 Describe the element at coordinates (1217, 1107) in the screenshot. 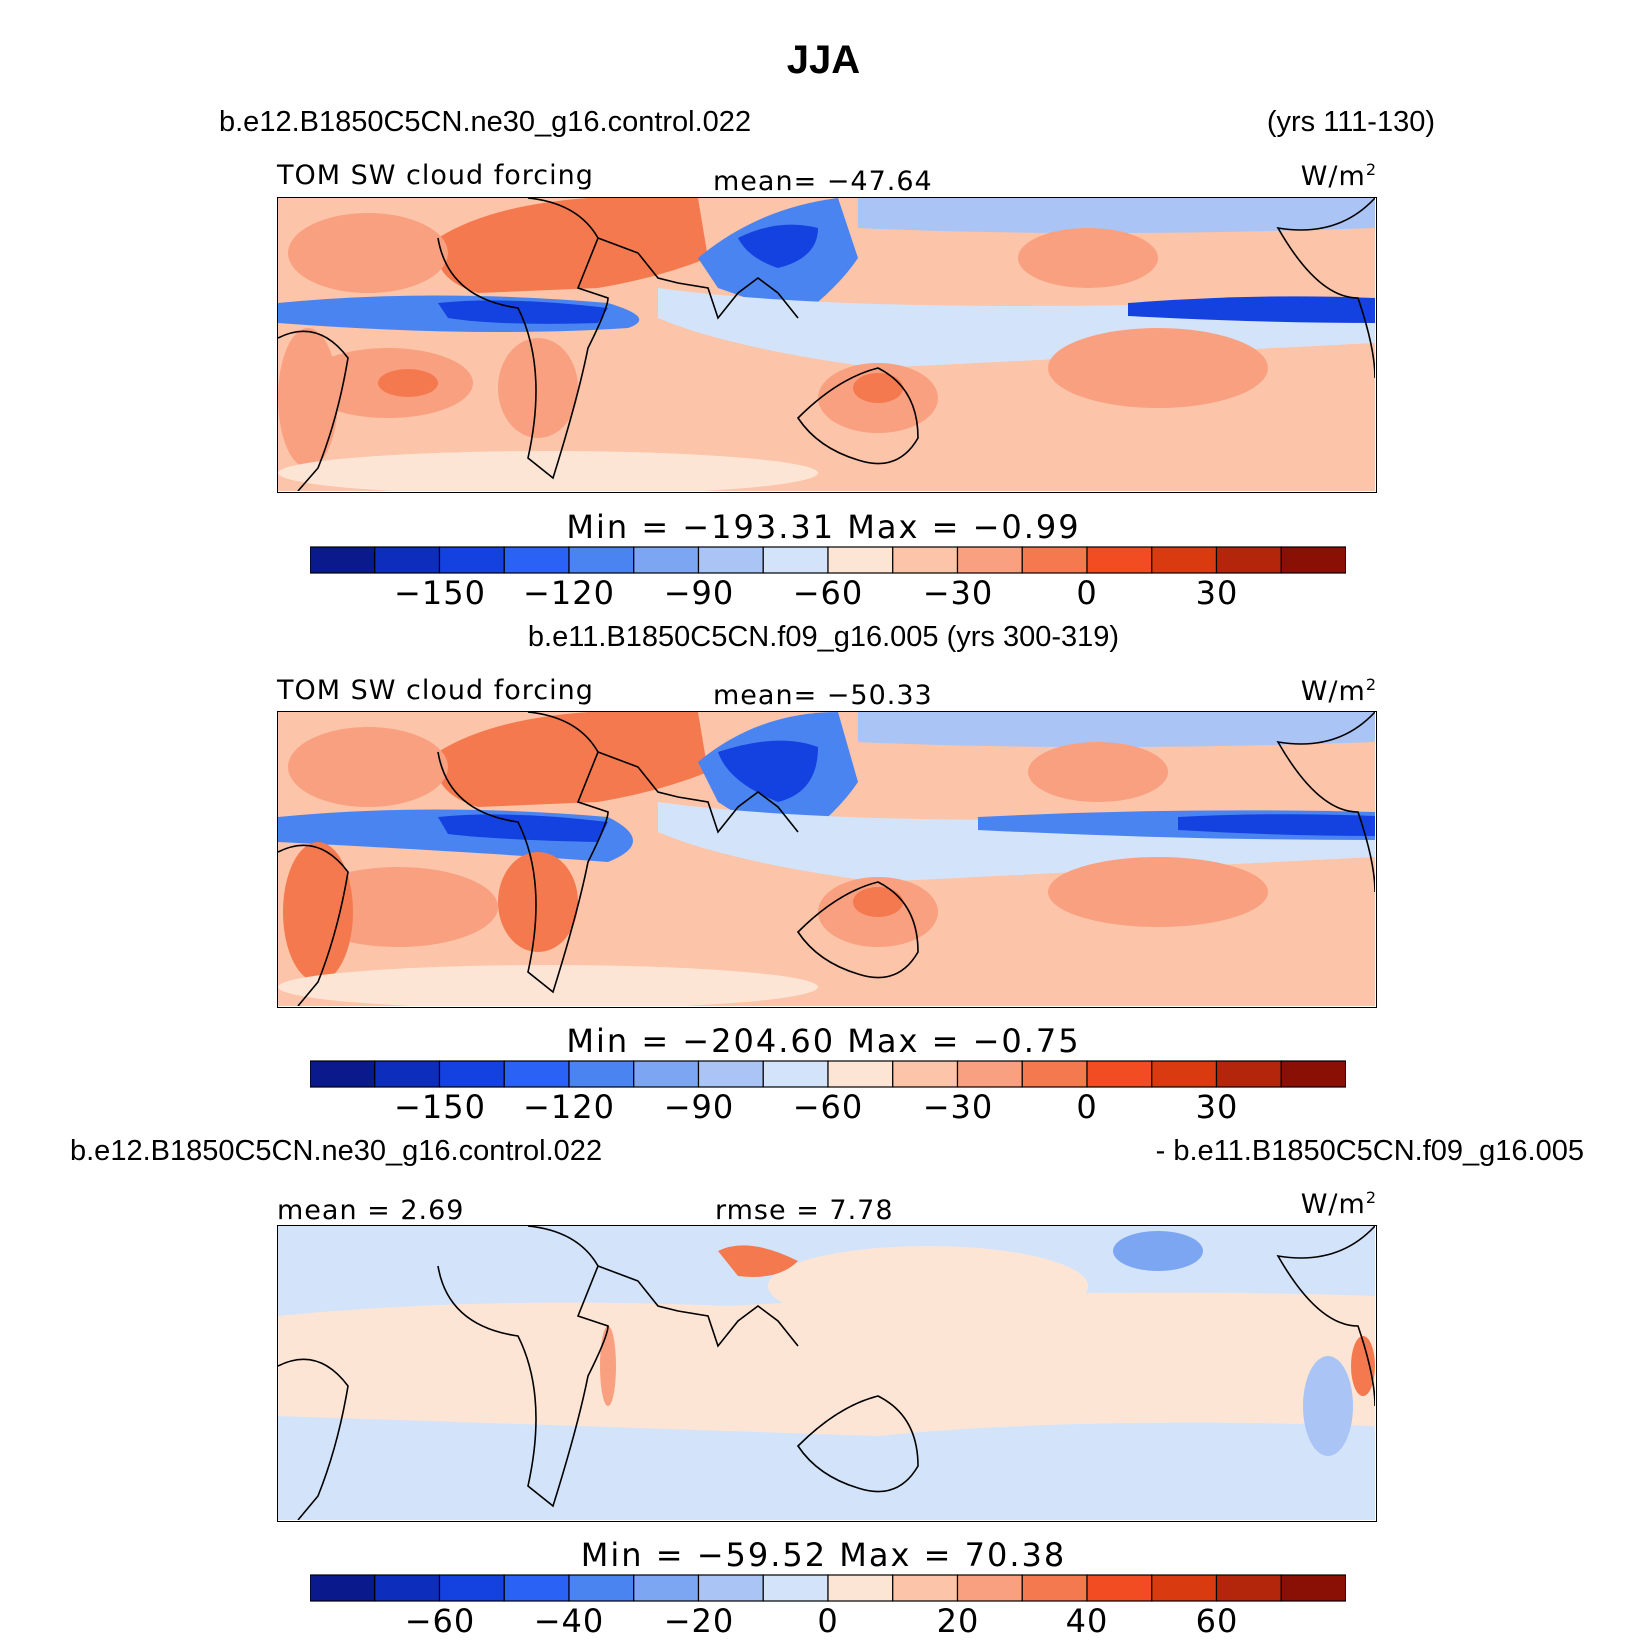

I see `panel2-tick: 30` at that location.